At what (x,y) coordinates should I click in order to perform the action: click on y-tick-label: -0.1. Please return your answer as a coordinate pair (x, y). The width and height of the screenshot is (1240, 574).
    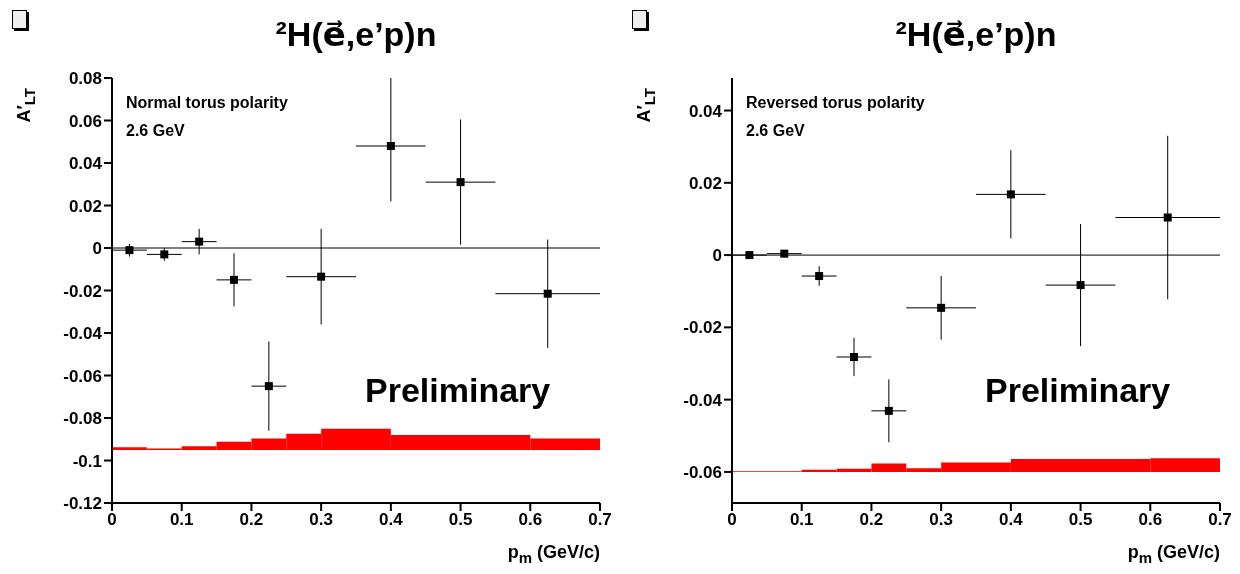
    Looking at the image, I should click on (87, 461).